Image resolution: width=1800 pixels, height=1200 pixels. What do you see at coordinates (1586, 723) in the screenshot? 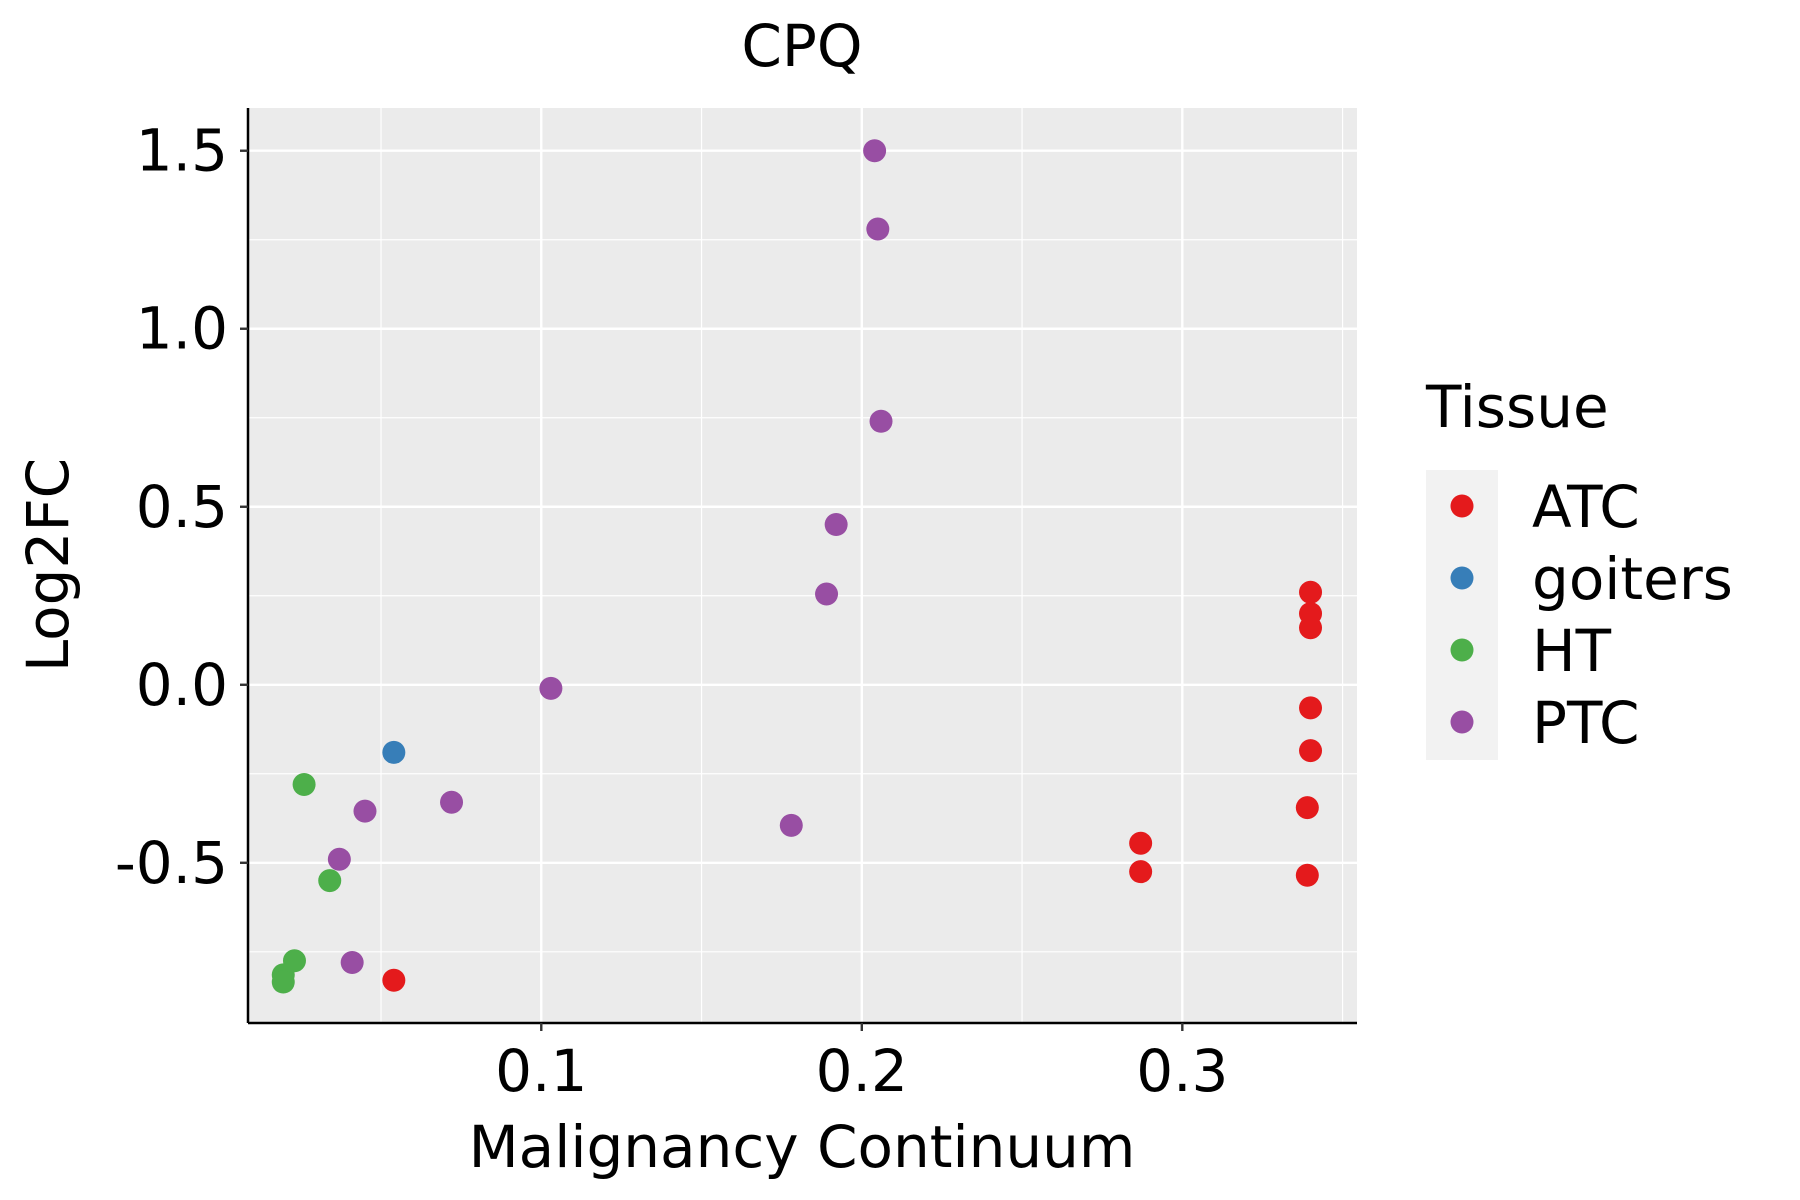
I see `legend-label-ptc: PTC` at bounding box center [1586, 723].